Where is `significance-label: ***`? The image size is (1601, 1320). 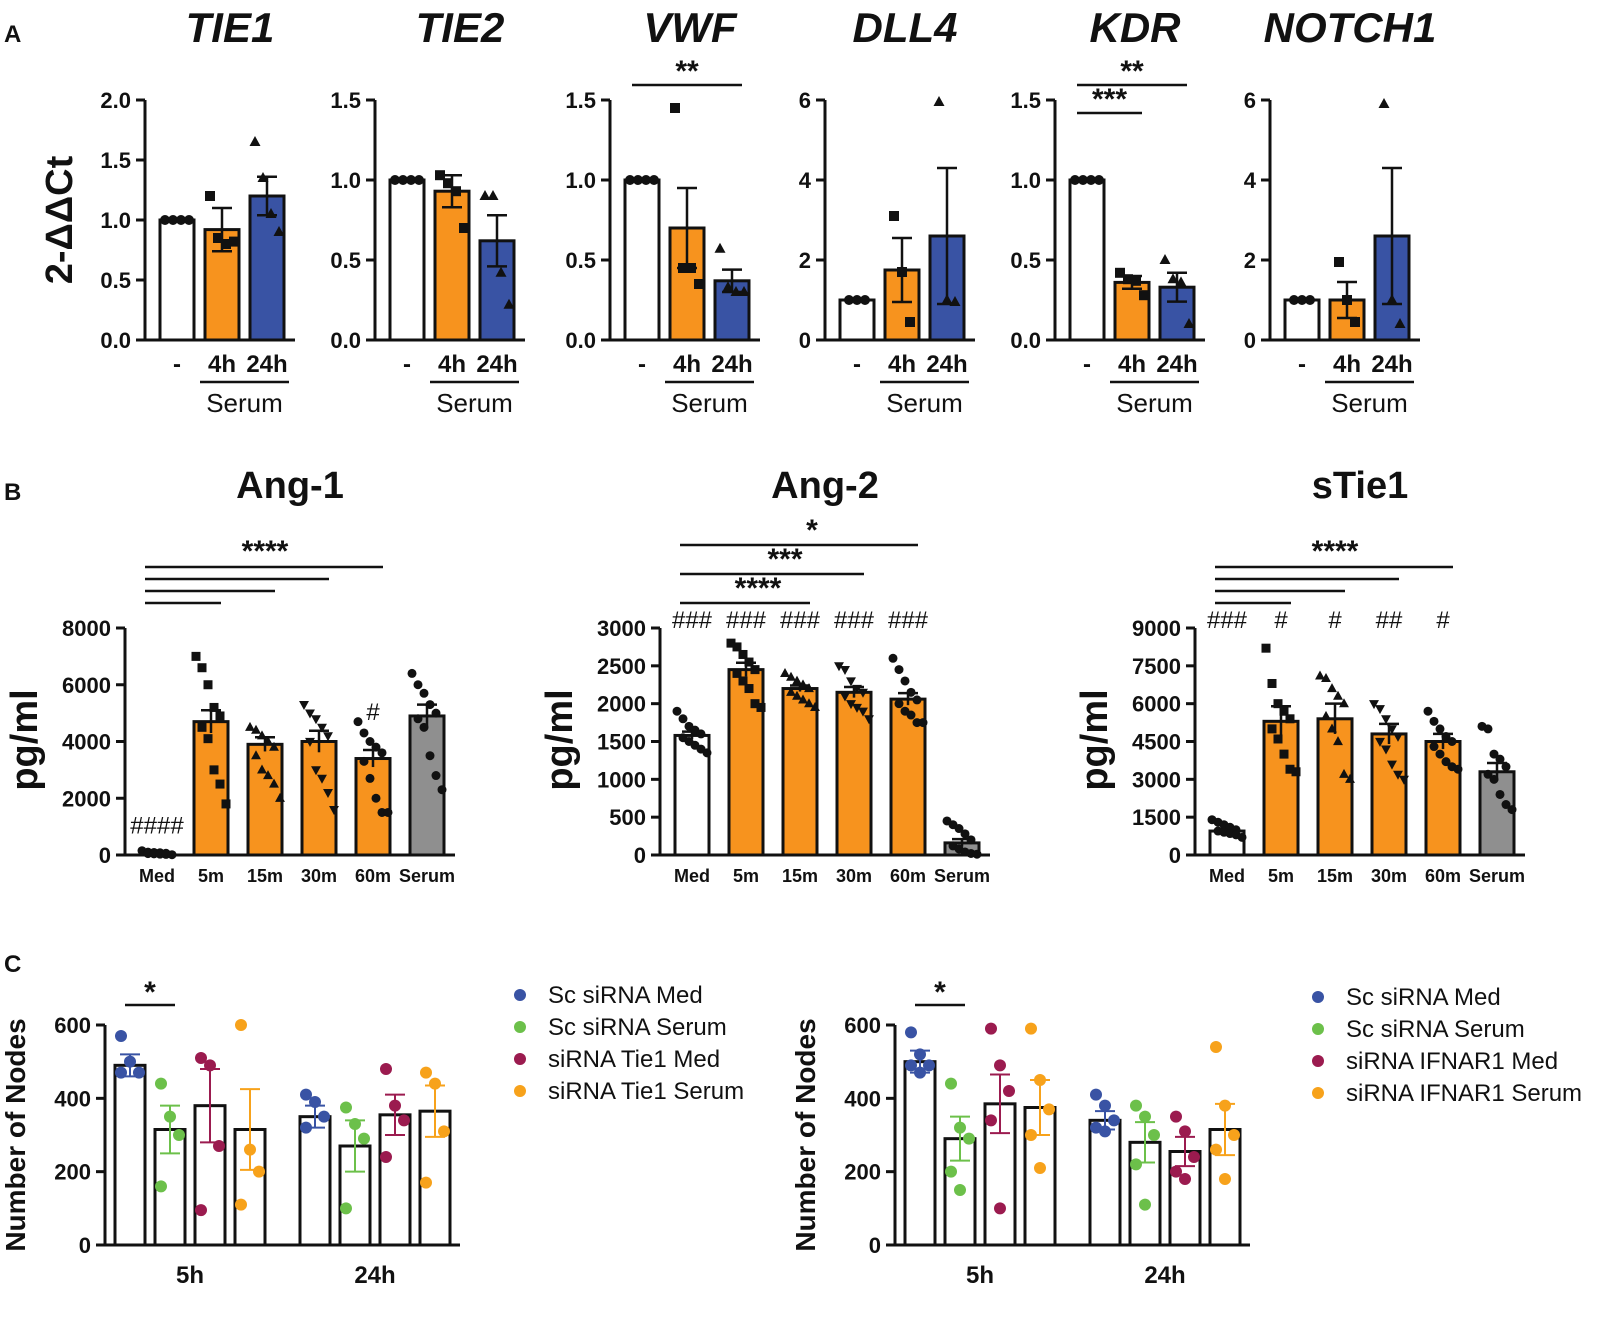 significance-label: *** is located at coordinates (784, 559).